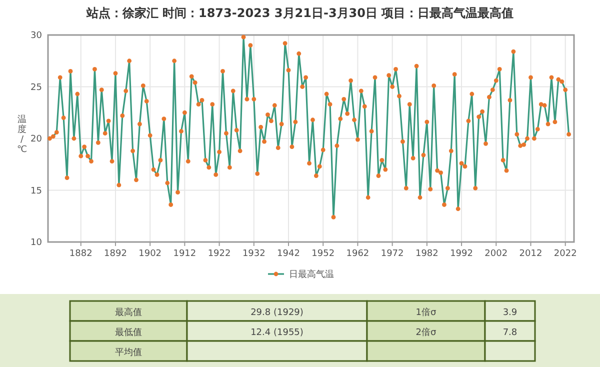 The height and width of the screenshot is (367, 600). Describe the element at coordinates (311, 274) in the screenshot. I see `legend-label: 日最高气温` at that location.